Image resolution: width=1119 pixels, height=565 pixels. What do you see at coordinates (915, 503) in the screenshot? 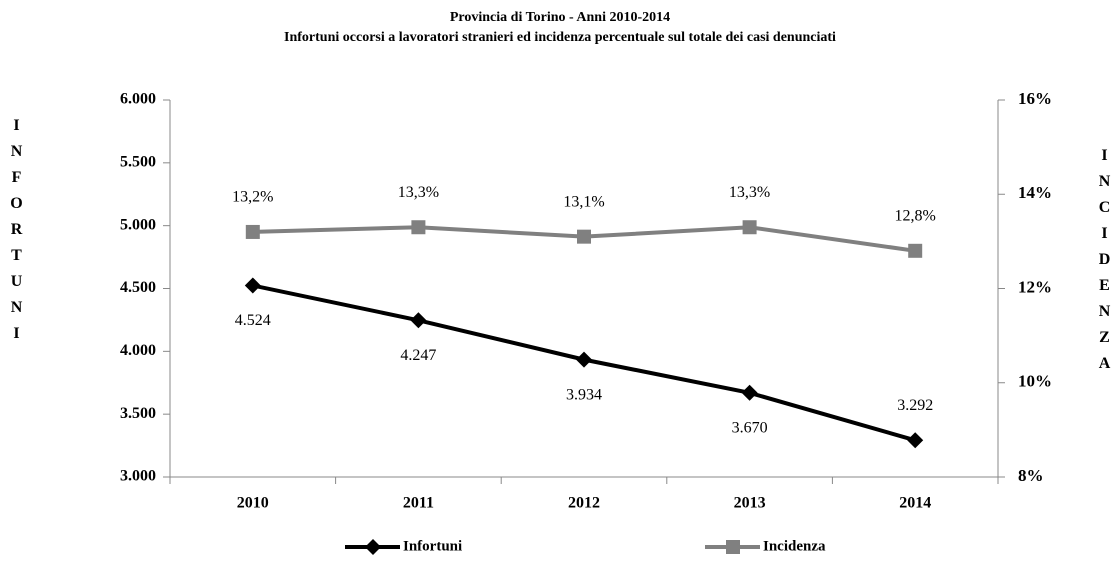
I see `x-tick-label: 2014` at bounding box center [915, 503].